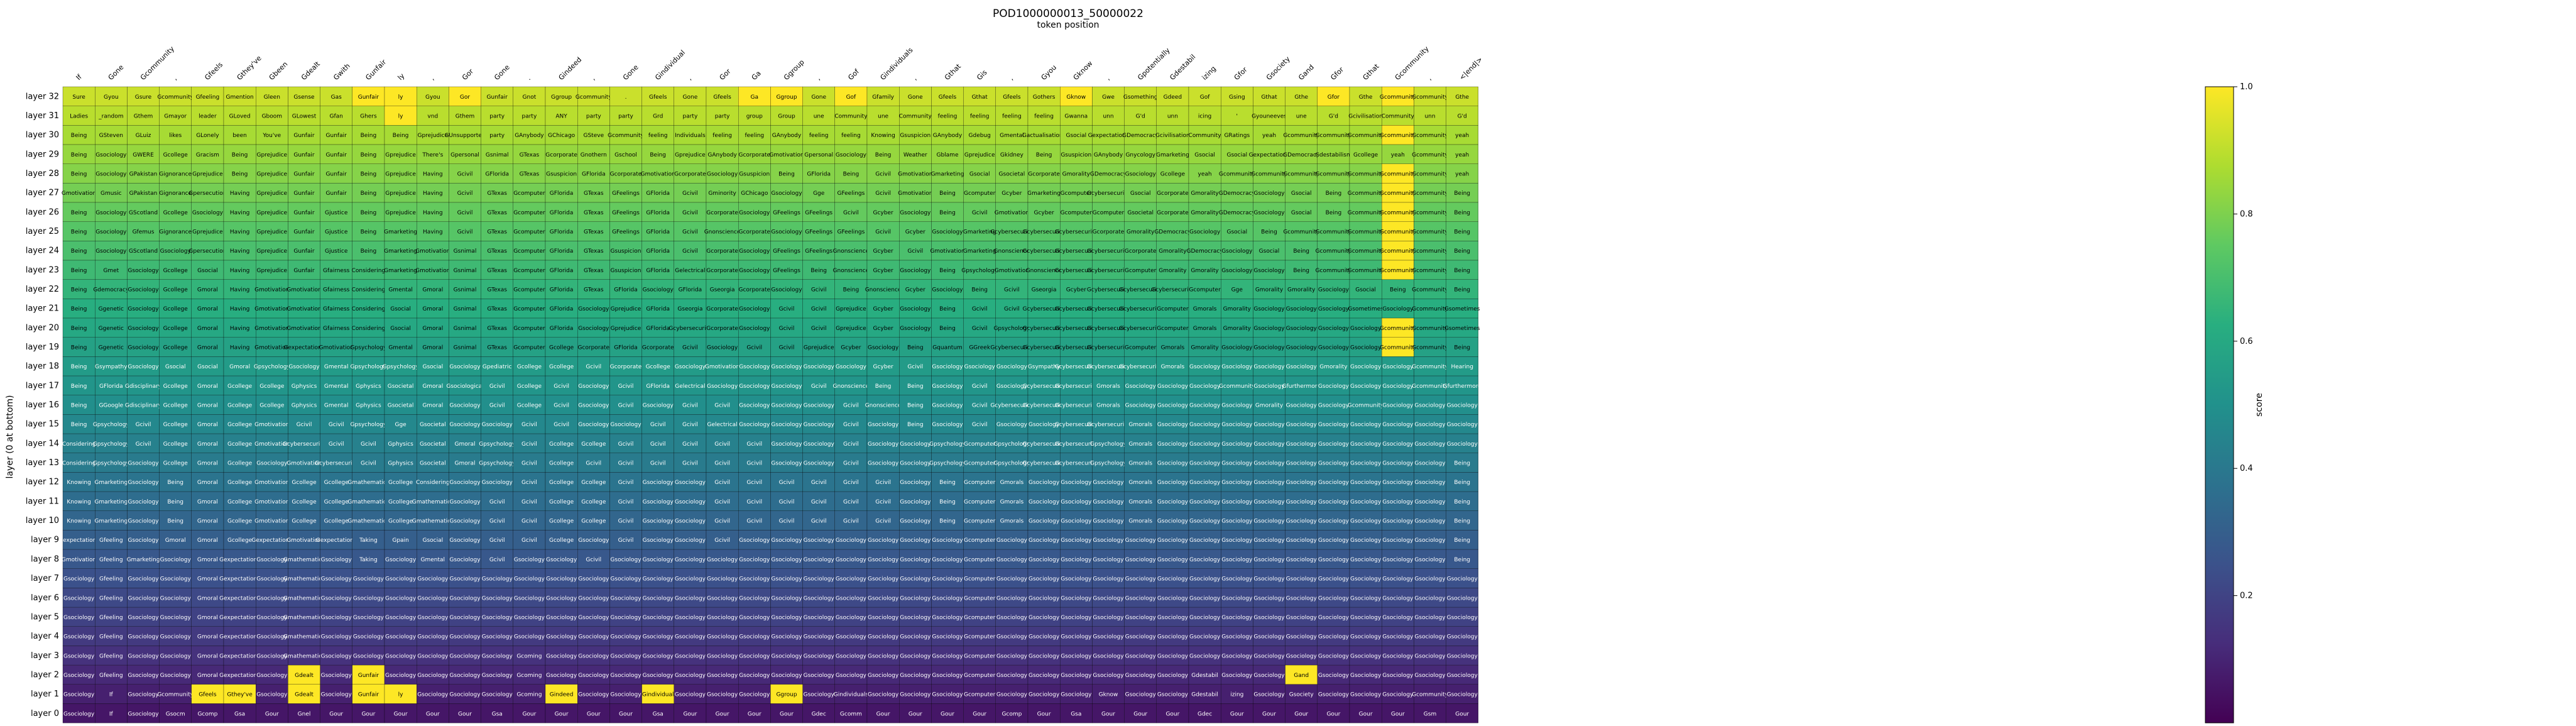 The width and height of the screenshot is (2576, 726). I want to click on cell-label: Gone, so click(690, 97).